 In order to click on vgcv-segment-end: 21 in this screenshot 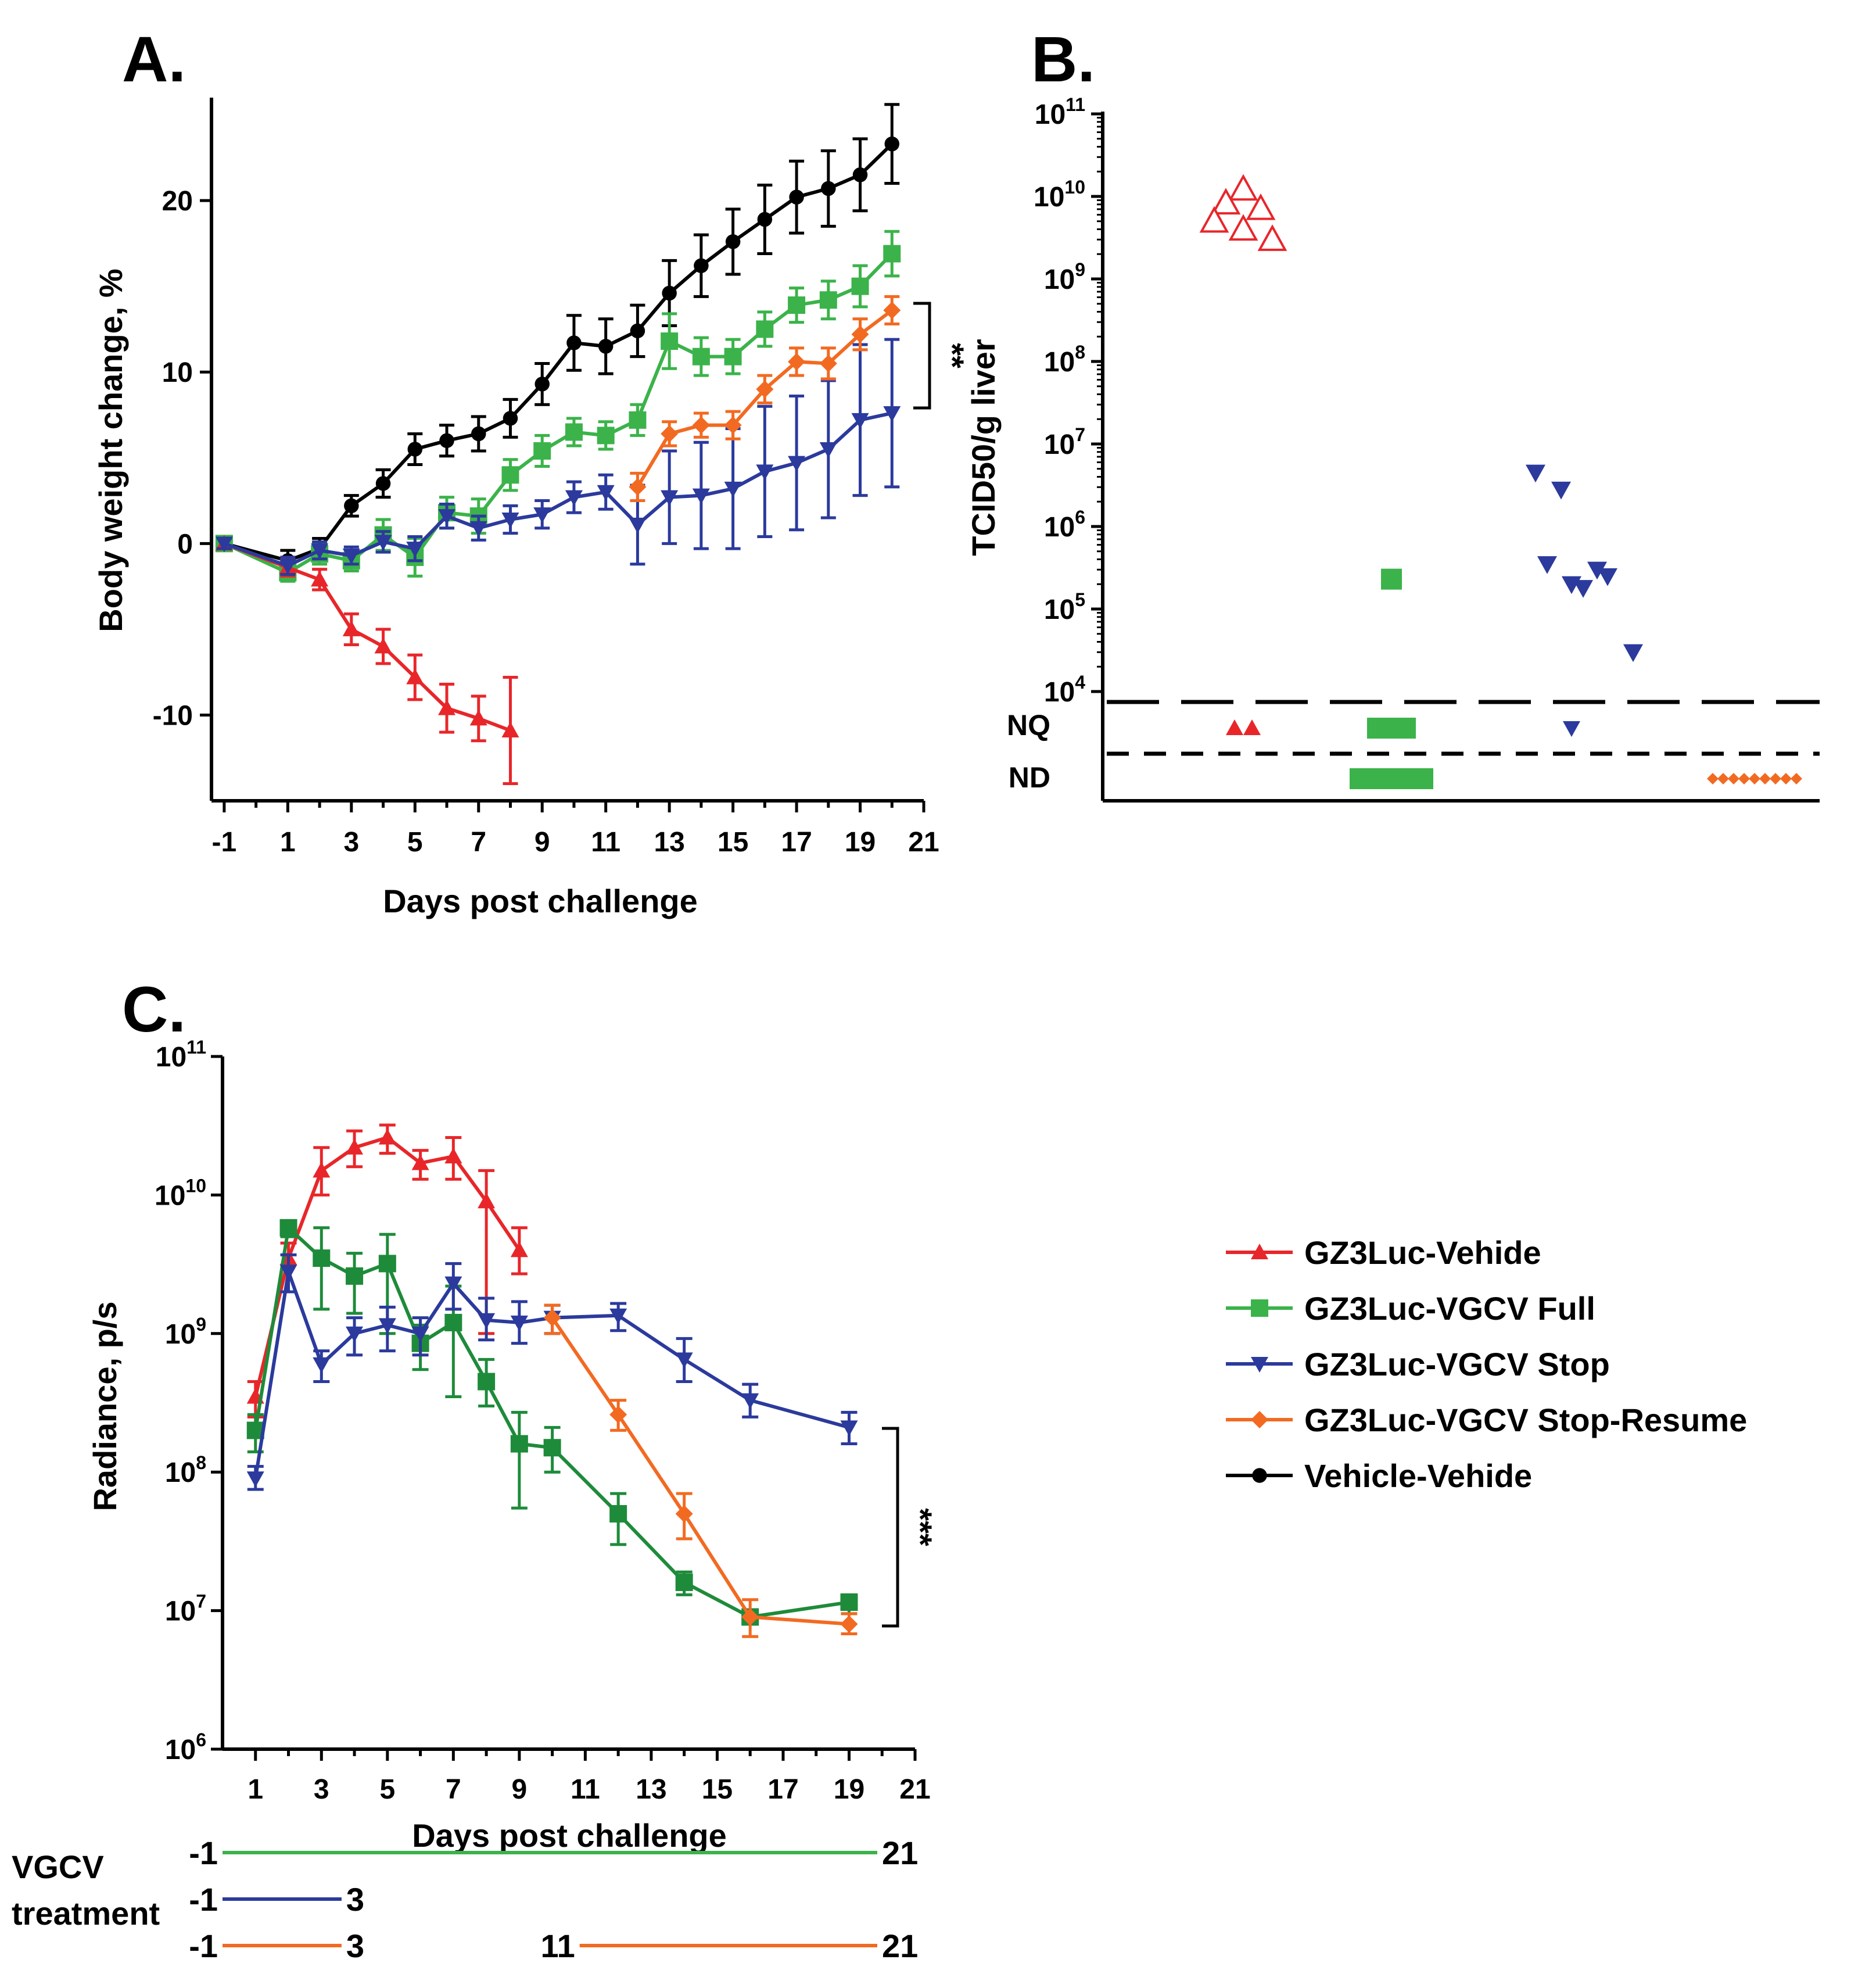, I will do `click(900, 1853)`.